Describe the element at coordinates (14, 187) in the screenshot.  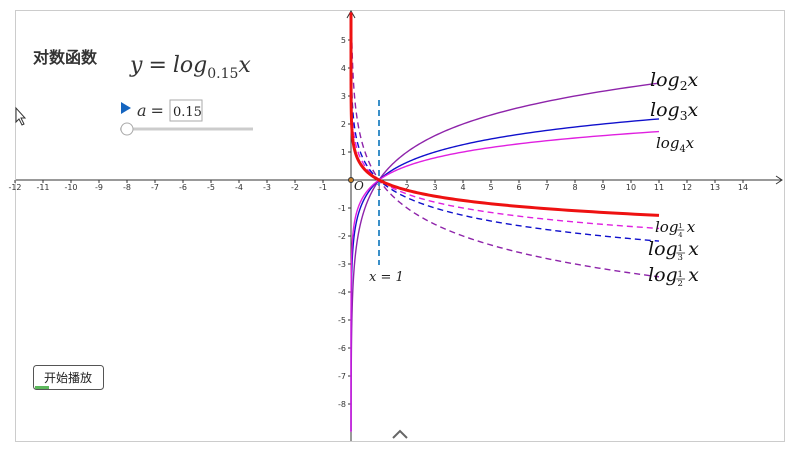
I see `x-tick-label: -12` at that location.